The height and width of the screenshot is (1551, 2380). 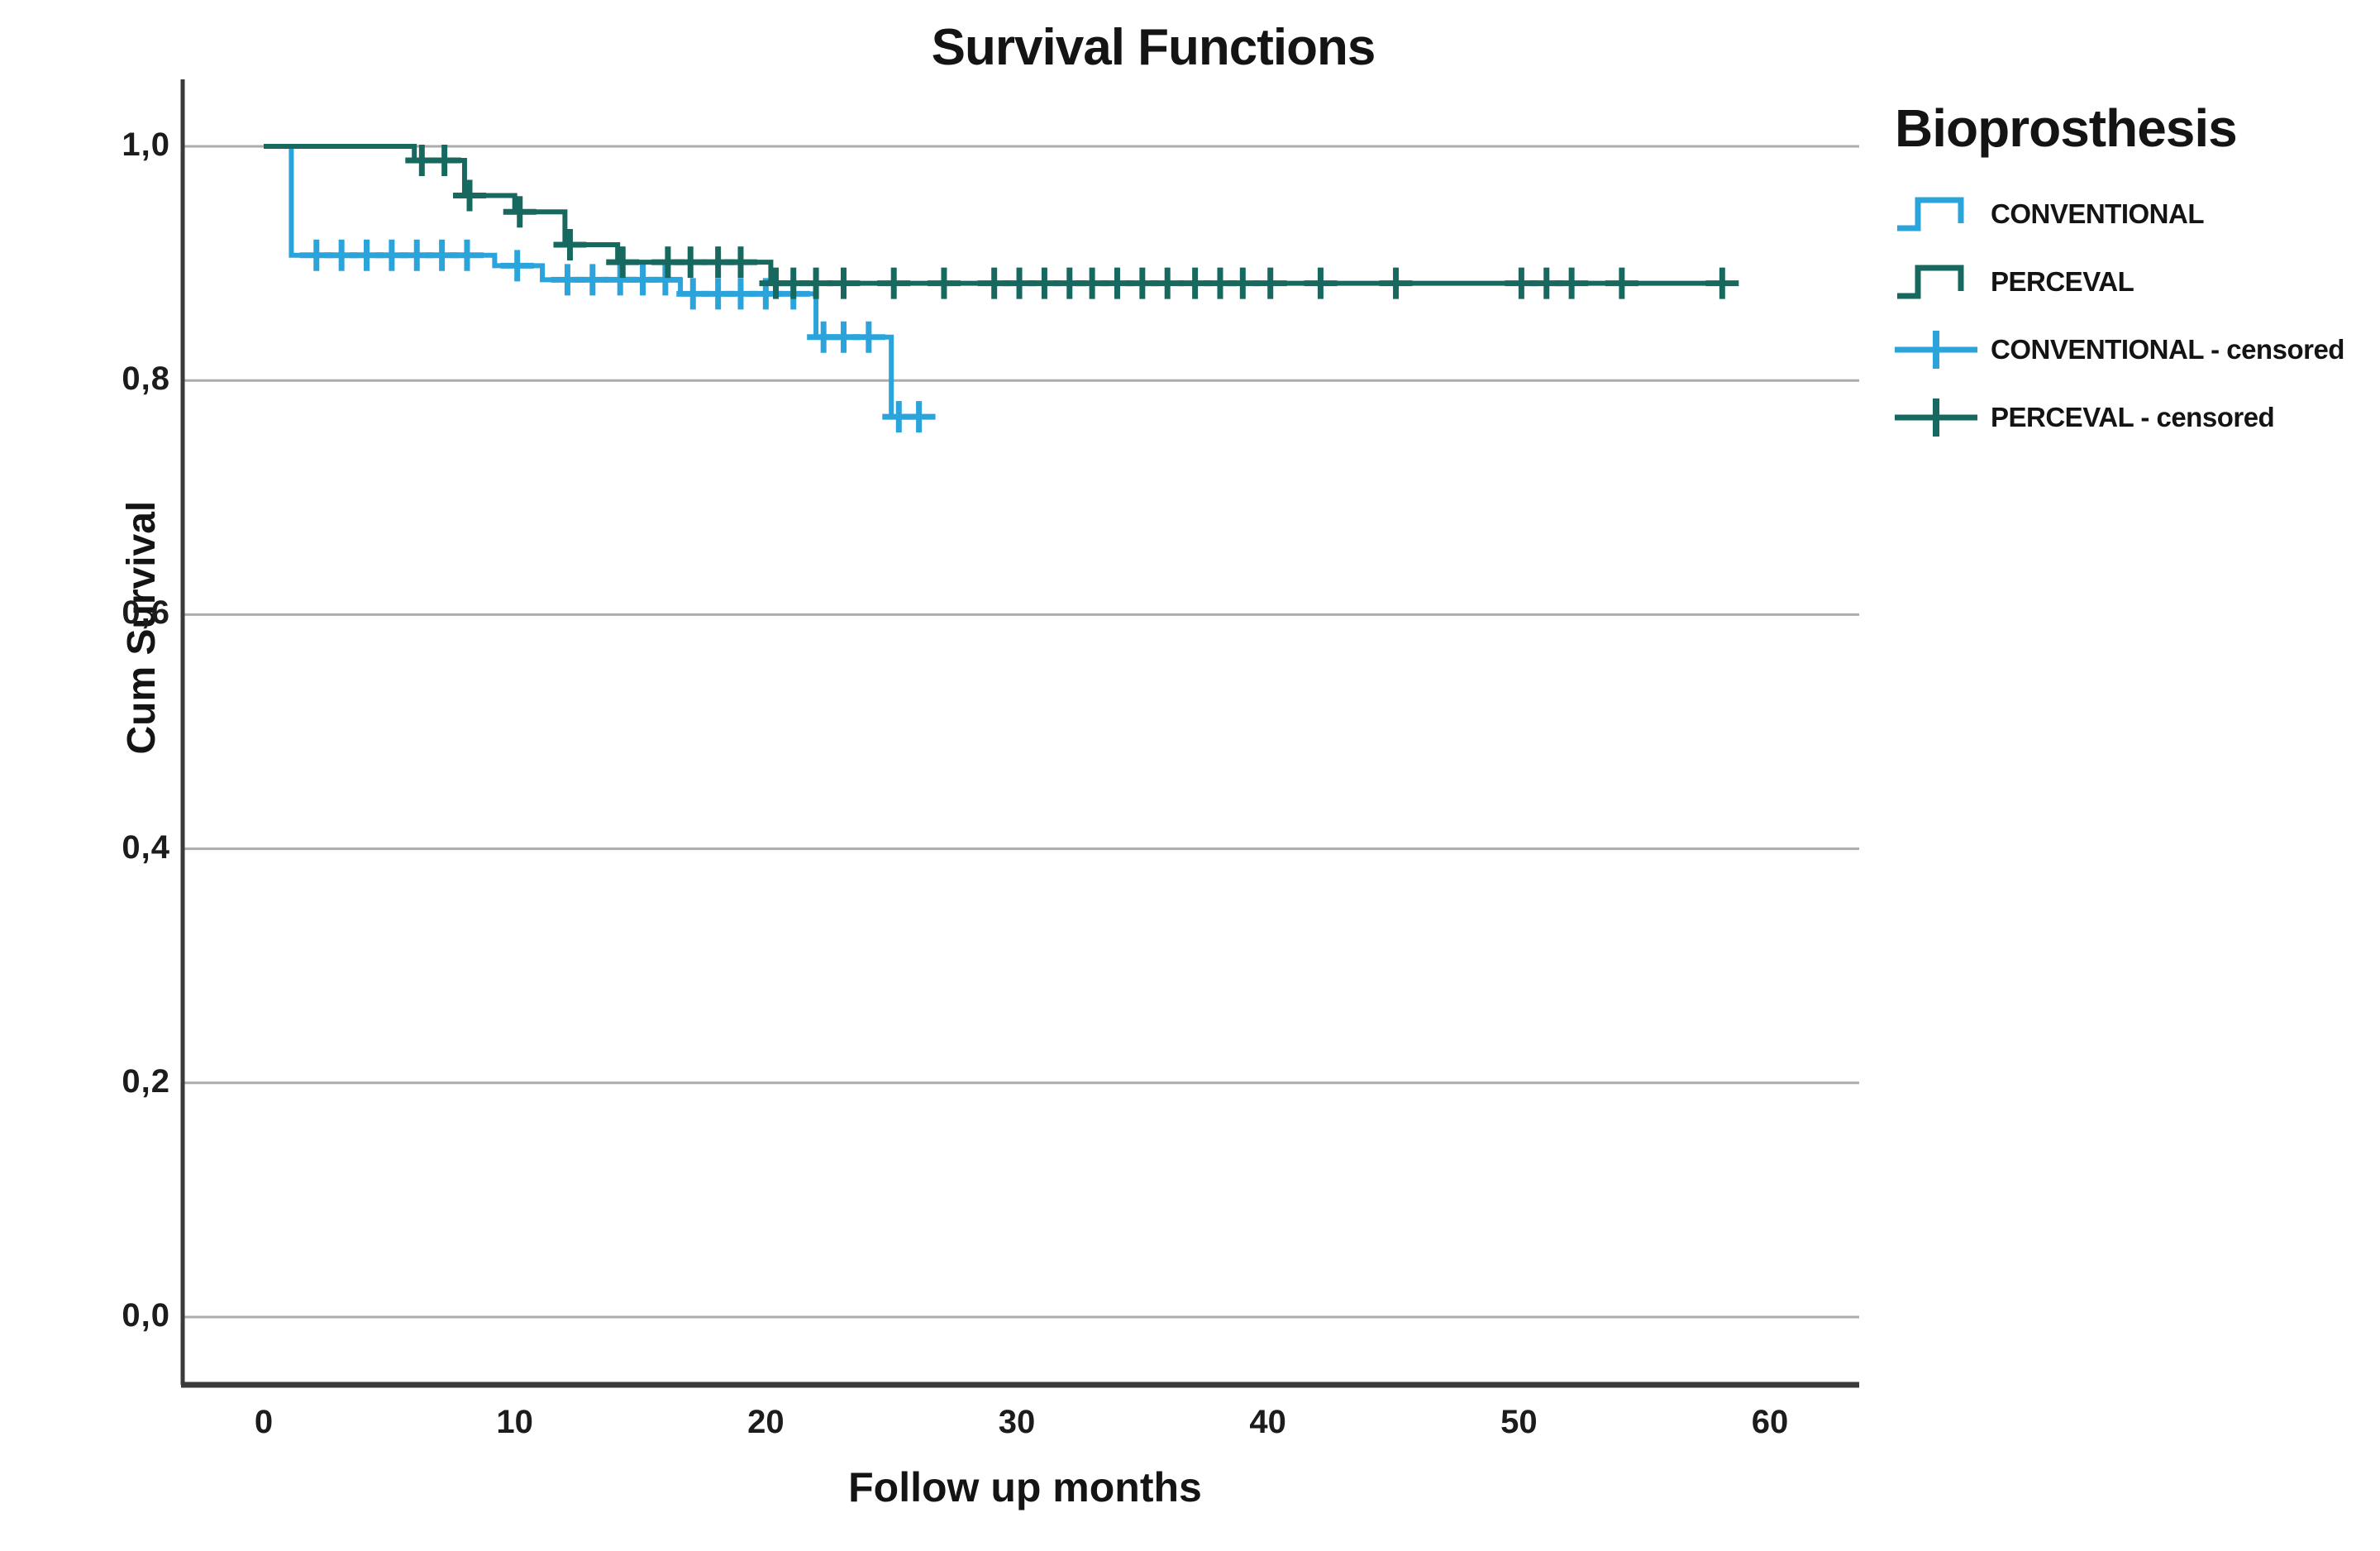 I want to click on y-tick-label-0,8: 0,8, so click(x=146, y=379).